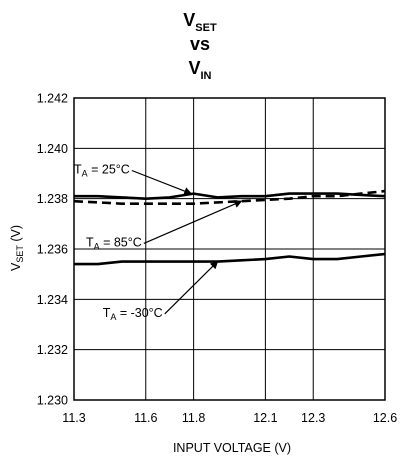 This screenshot has height=459, width=401. Describe the element at coordinates (265, 418) in the screenshot. I see `x-tick-label: 12.1` at that location.